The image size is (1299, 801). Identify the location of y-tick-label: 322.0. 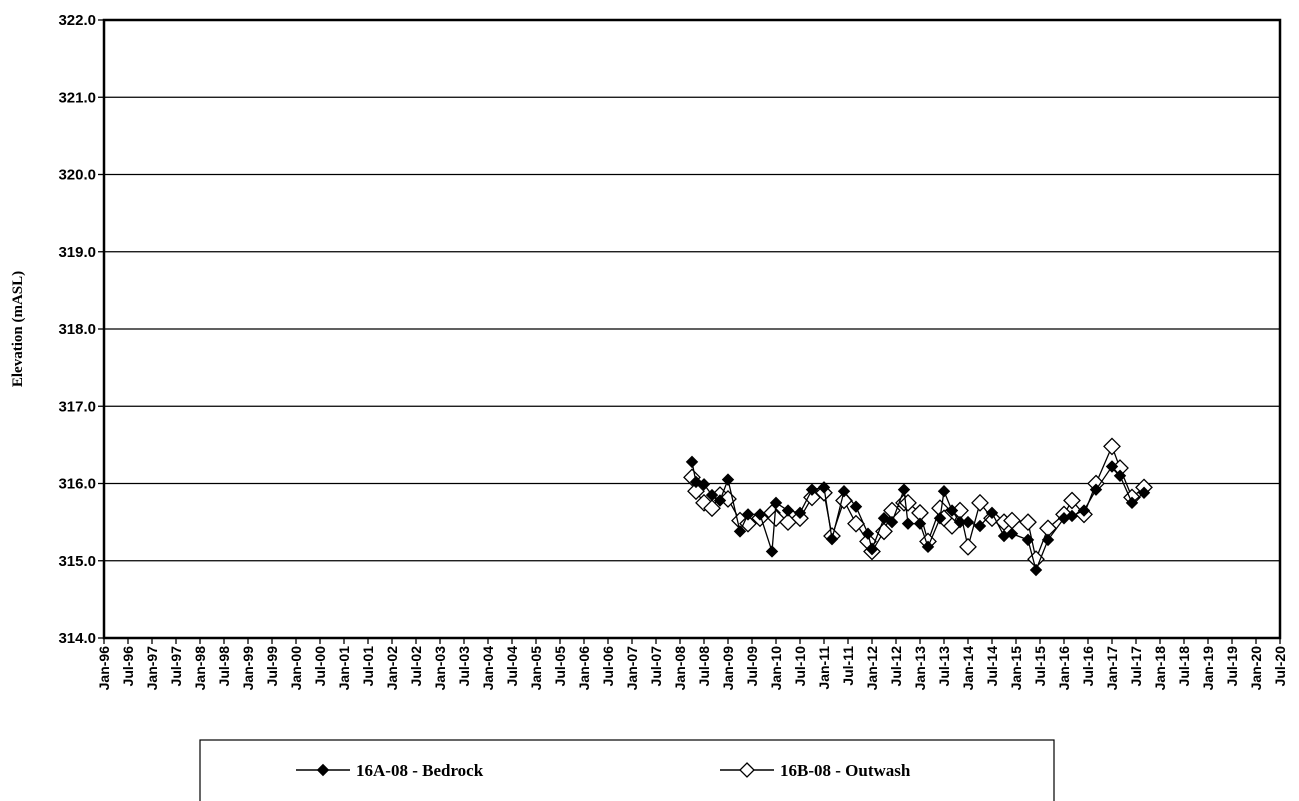
(77, 20).